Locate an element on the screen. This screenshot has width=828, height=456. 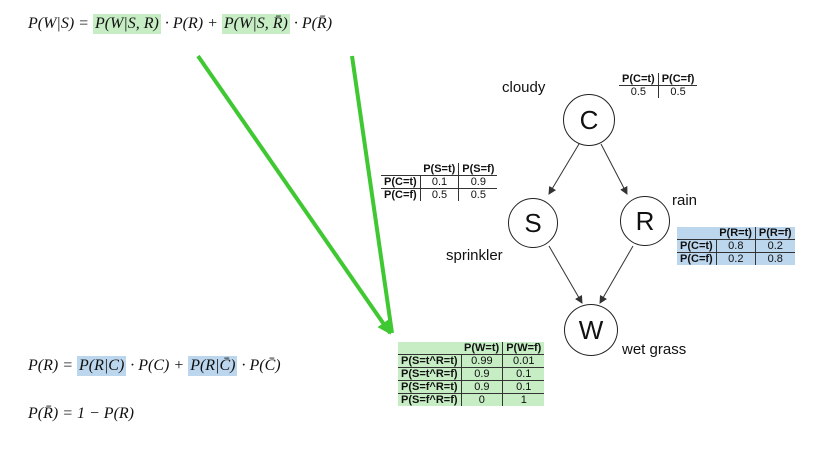
table-row: P(C=t) 0.8 0.2 is located at coordinates (736, 246).